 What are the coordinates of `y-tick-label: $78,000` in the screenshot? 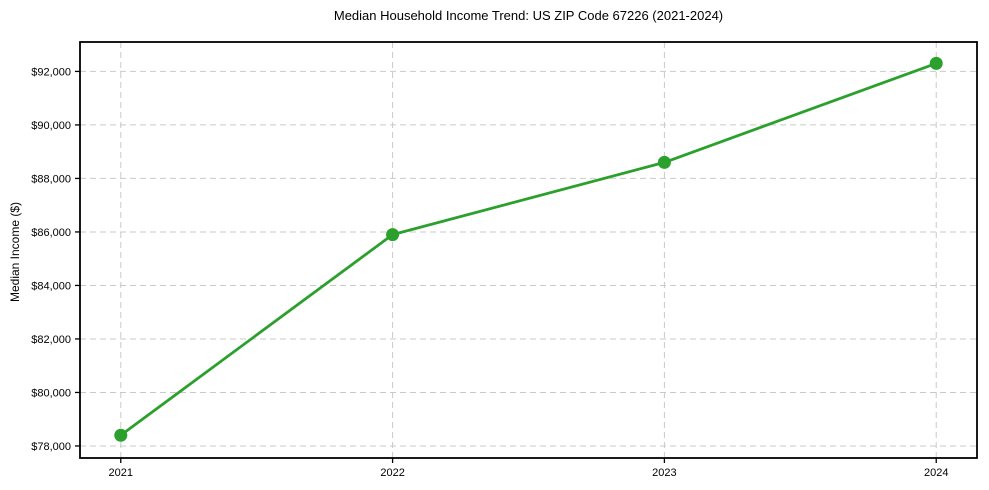 It's located at (51, 447).